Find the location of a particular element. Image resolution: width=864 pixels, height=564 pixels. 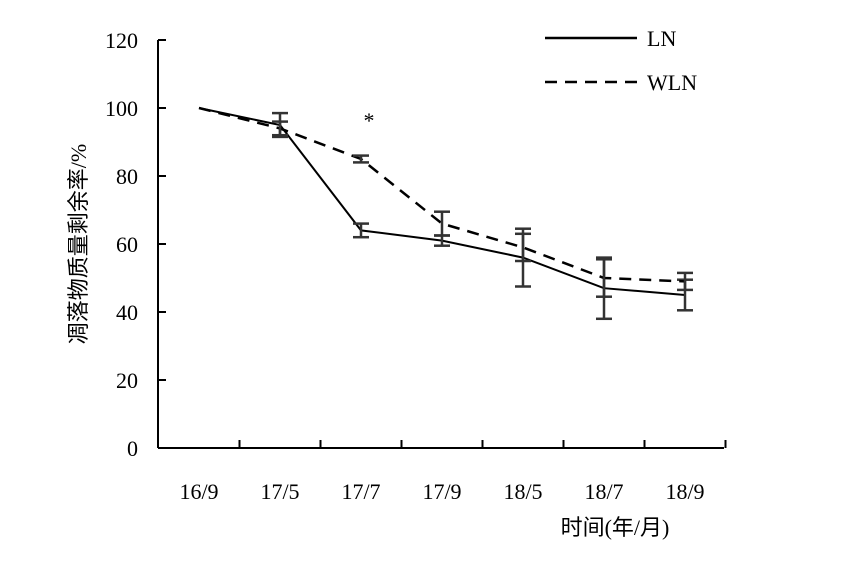

x-tick-label: 17/5 is located at coordinates (279, 491).